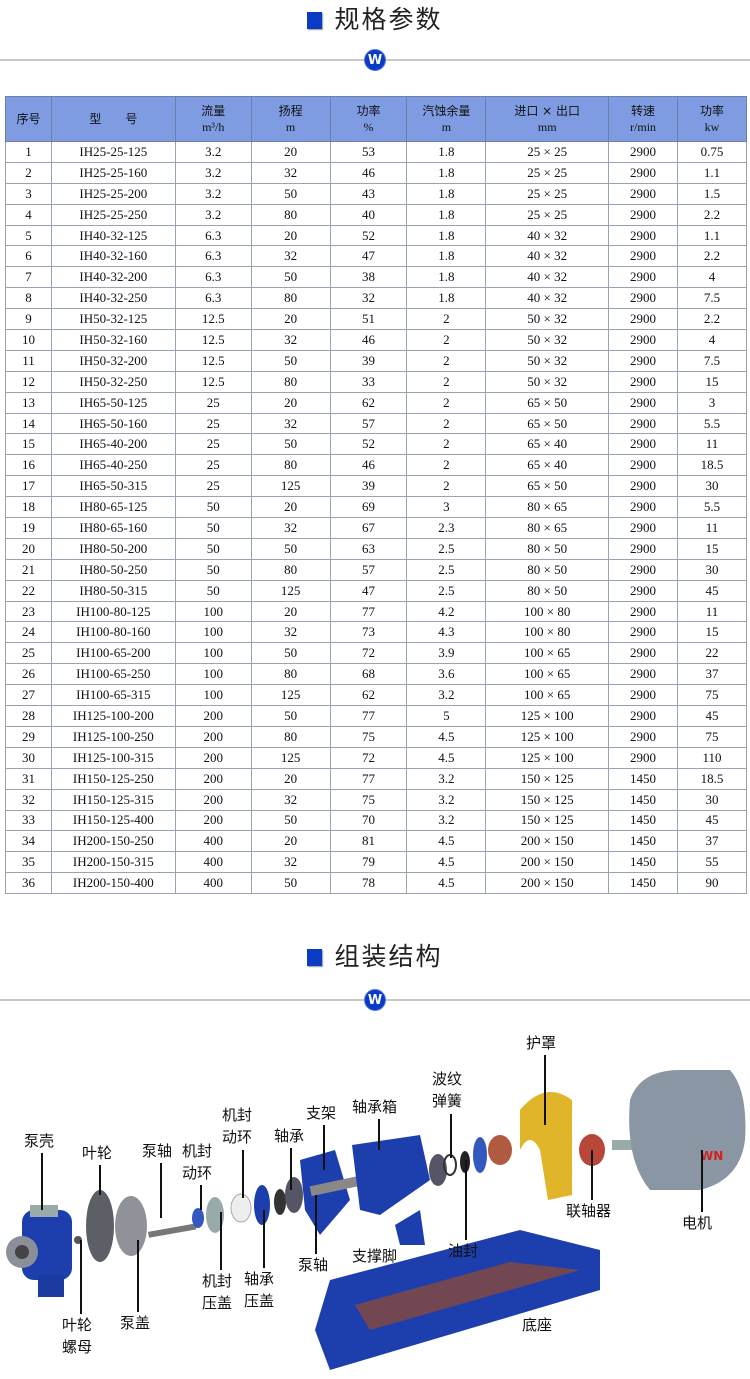 This screenshot has height=1379, width=750. I want to click on header-unit: kw, so click(712, 127).